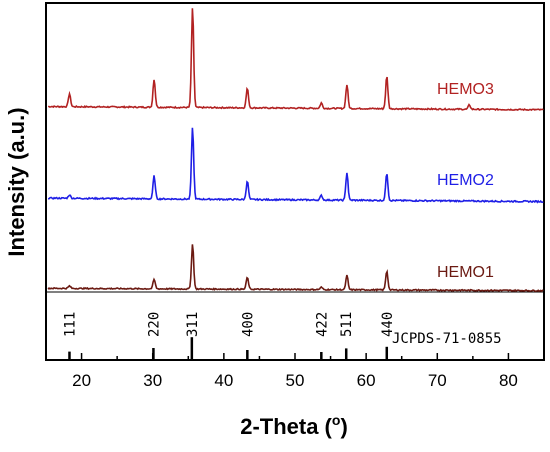 This screenshot has height=452, width=550. I want to click on y-axis-title: Intensity (a.u.), so click(16, 181).